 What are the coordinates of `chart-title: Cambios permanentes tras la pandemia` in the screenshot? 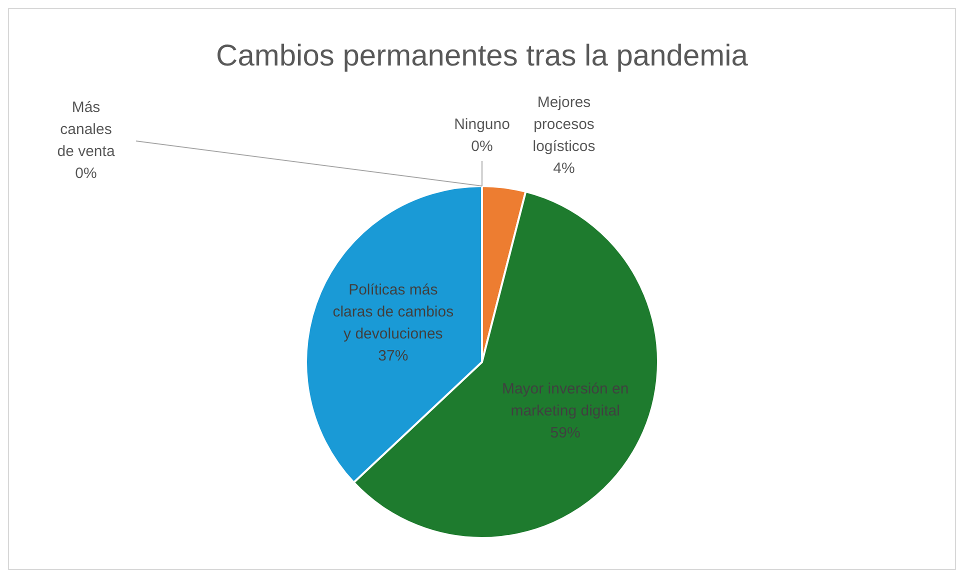 It's located at (482, 55).